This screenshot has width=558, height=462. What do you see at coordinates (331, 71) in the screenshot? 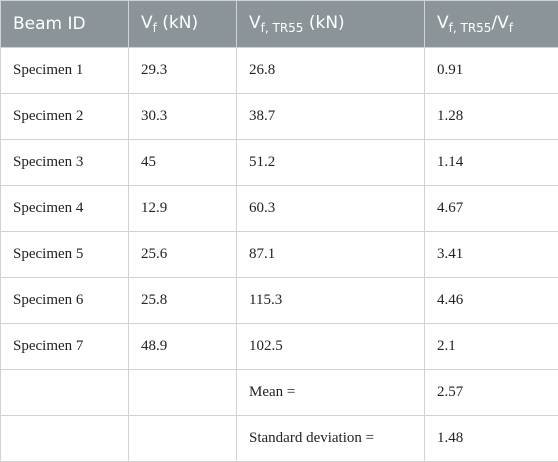
I see `table-cell: 26.8` at bounding box center [331, 71].